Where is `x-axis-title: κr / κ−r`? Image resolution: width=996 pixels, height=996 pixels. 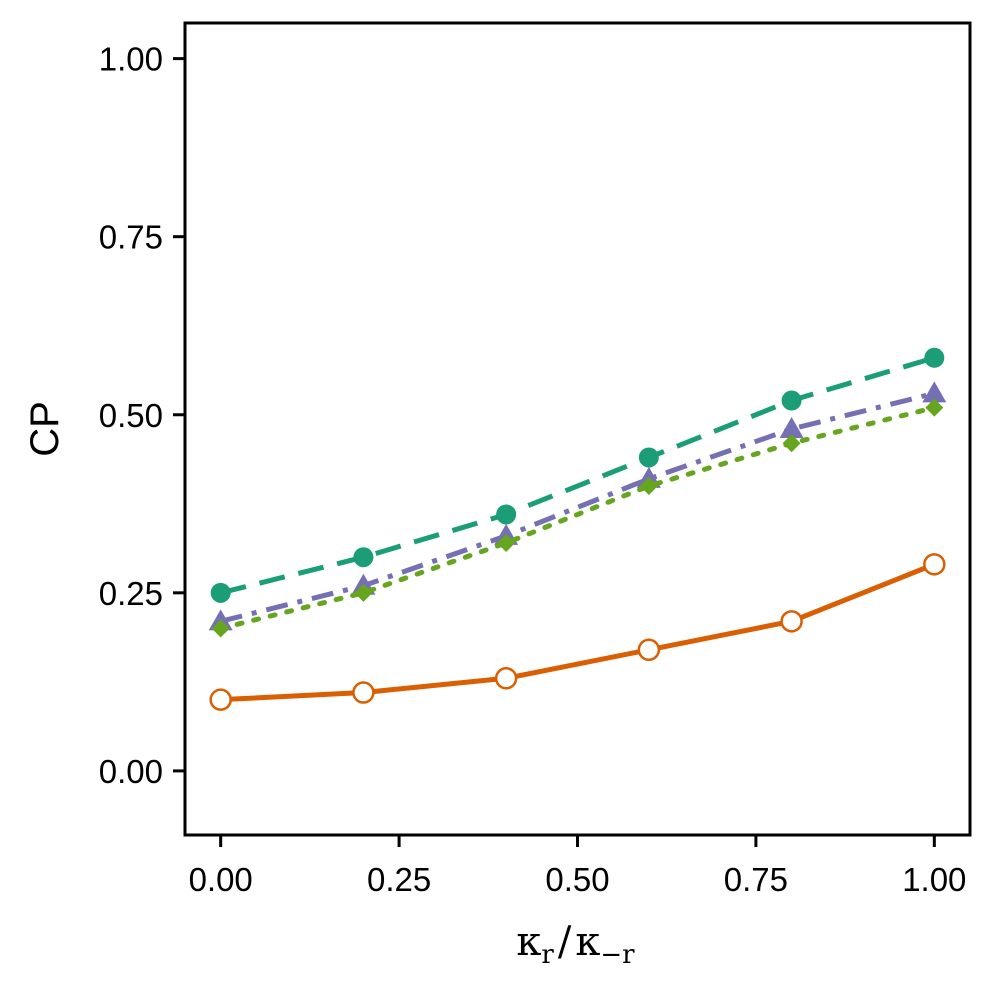 x-axis-title: κr / κ−r is located at coordinates (575, 944).